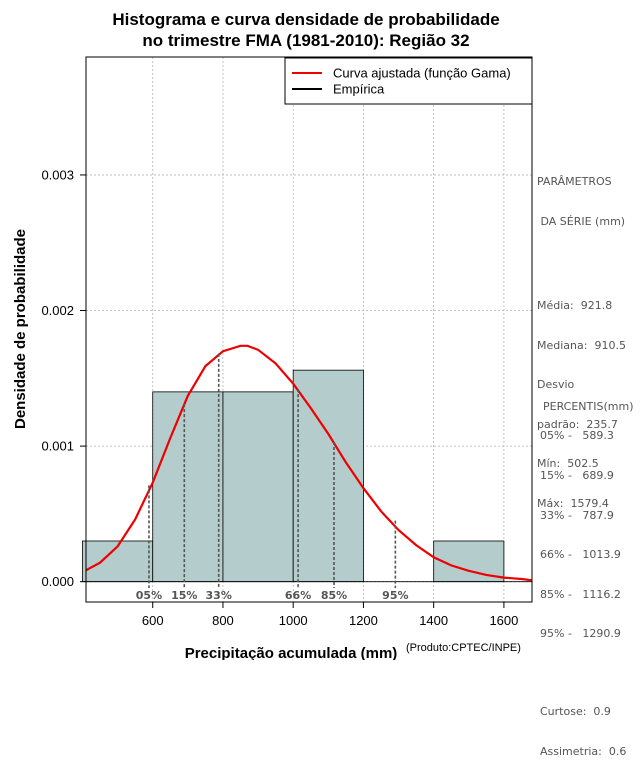  Describe the element at coordinates (153, 620) in the screenshot. I see `x-tick-label-0: 600` at that location.